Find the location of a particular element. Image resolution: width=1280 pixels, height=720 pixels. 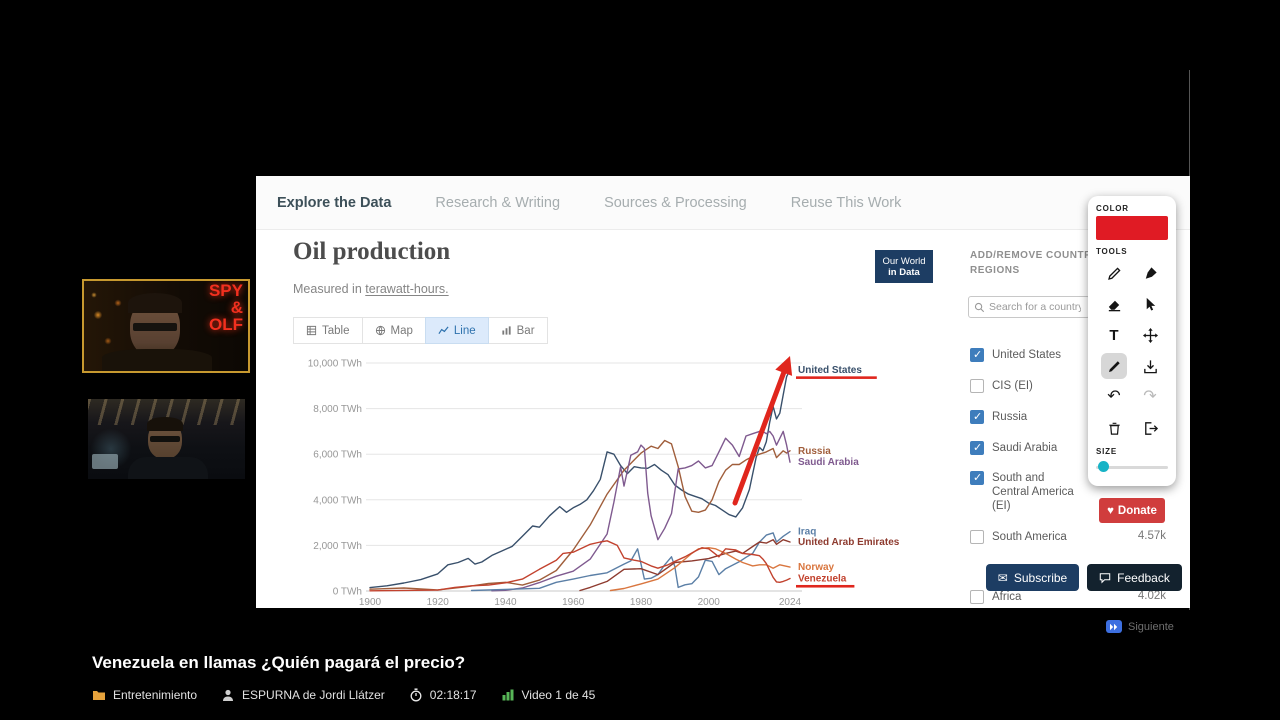

entity-row: Russia is located at coordinates (1068, 417).